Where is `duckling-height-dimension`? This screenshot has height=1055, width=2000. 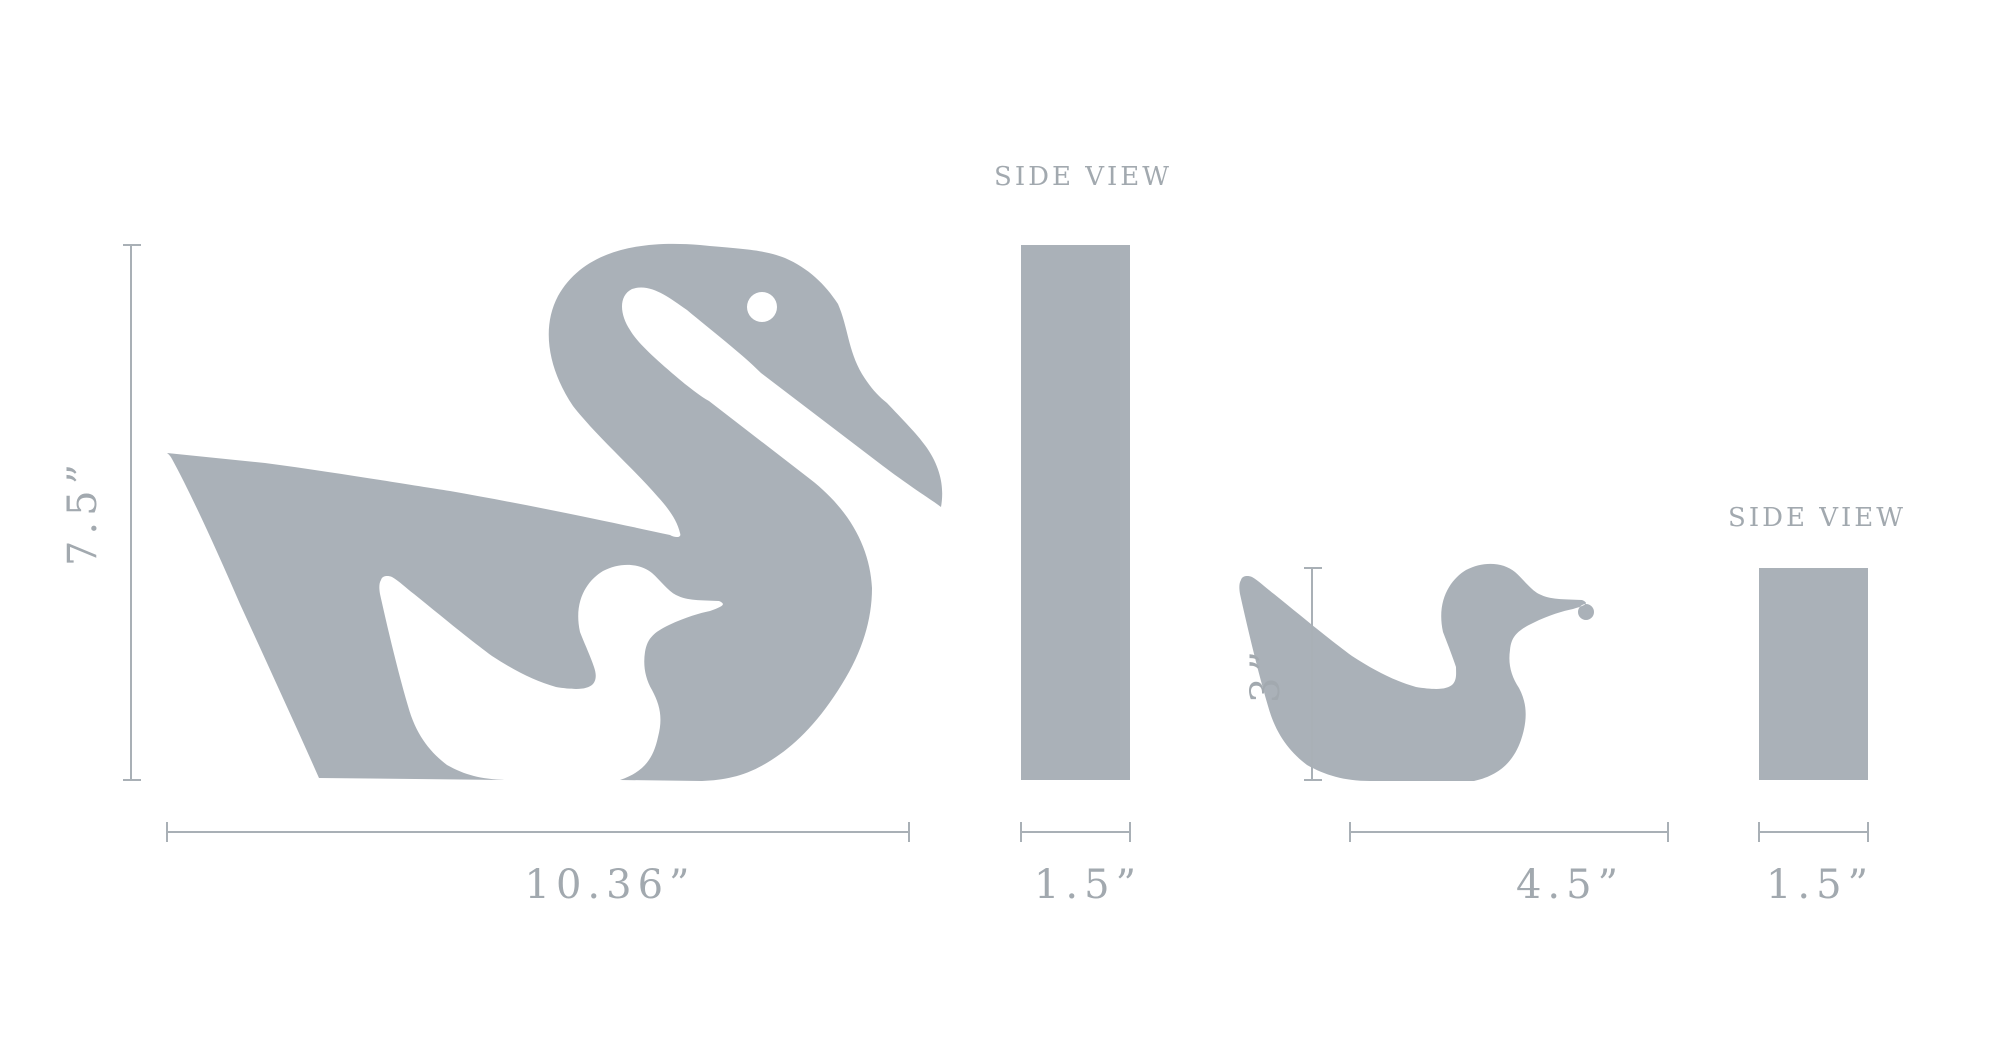 duckling-height-dimension is located at coordinates (1313, 674).